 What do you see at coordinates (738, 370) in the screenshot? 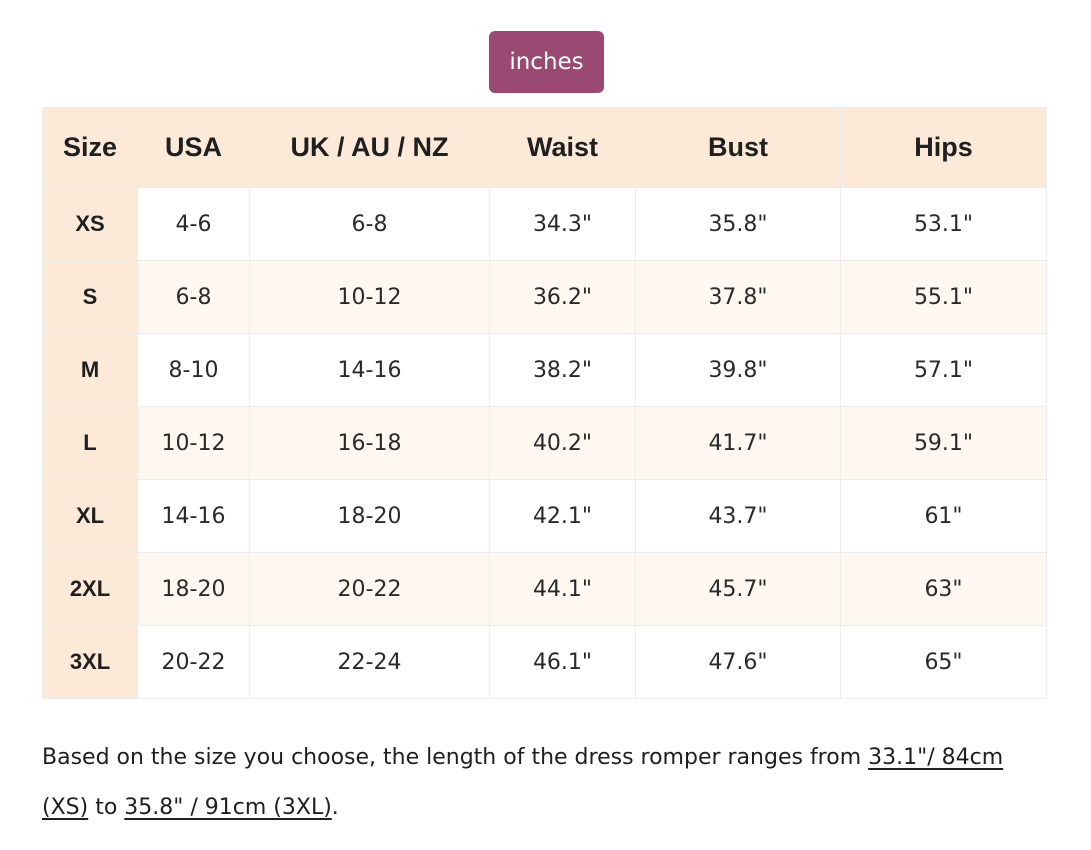
I see `bust-cell: 39.8"` at bounding box center [738, 370].